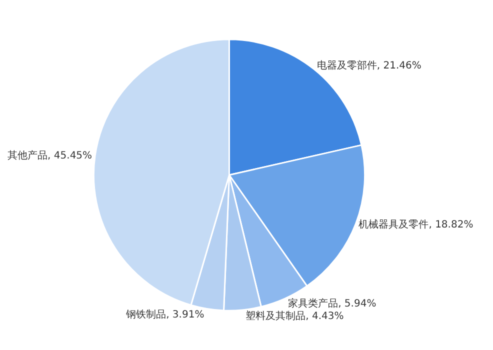 This screenshot has height=350, width=493. I want to click on slice-label: 机械器具及零件, 18.82%, so click(416, 224).